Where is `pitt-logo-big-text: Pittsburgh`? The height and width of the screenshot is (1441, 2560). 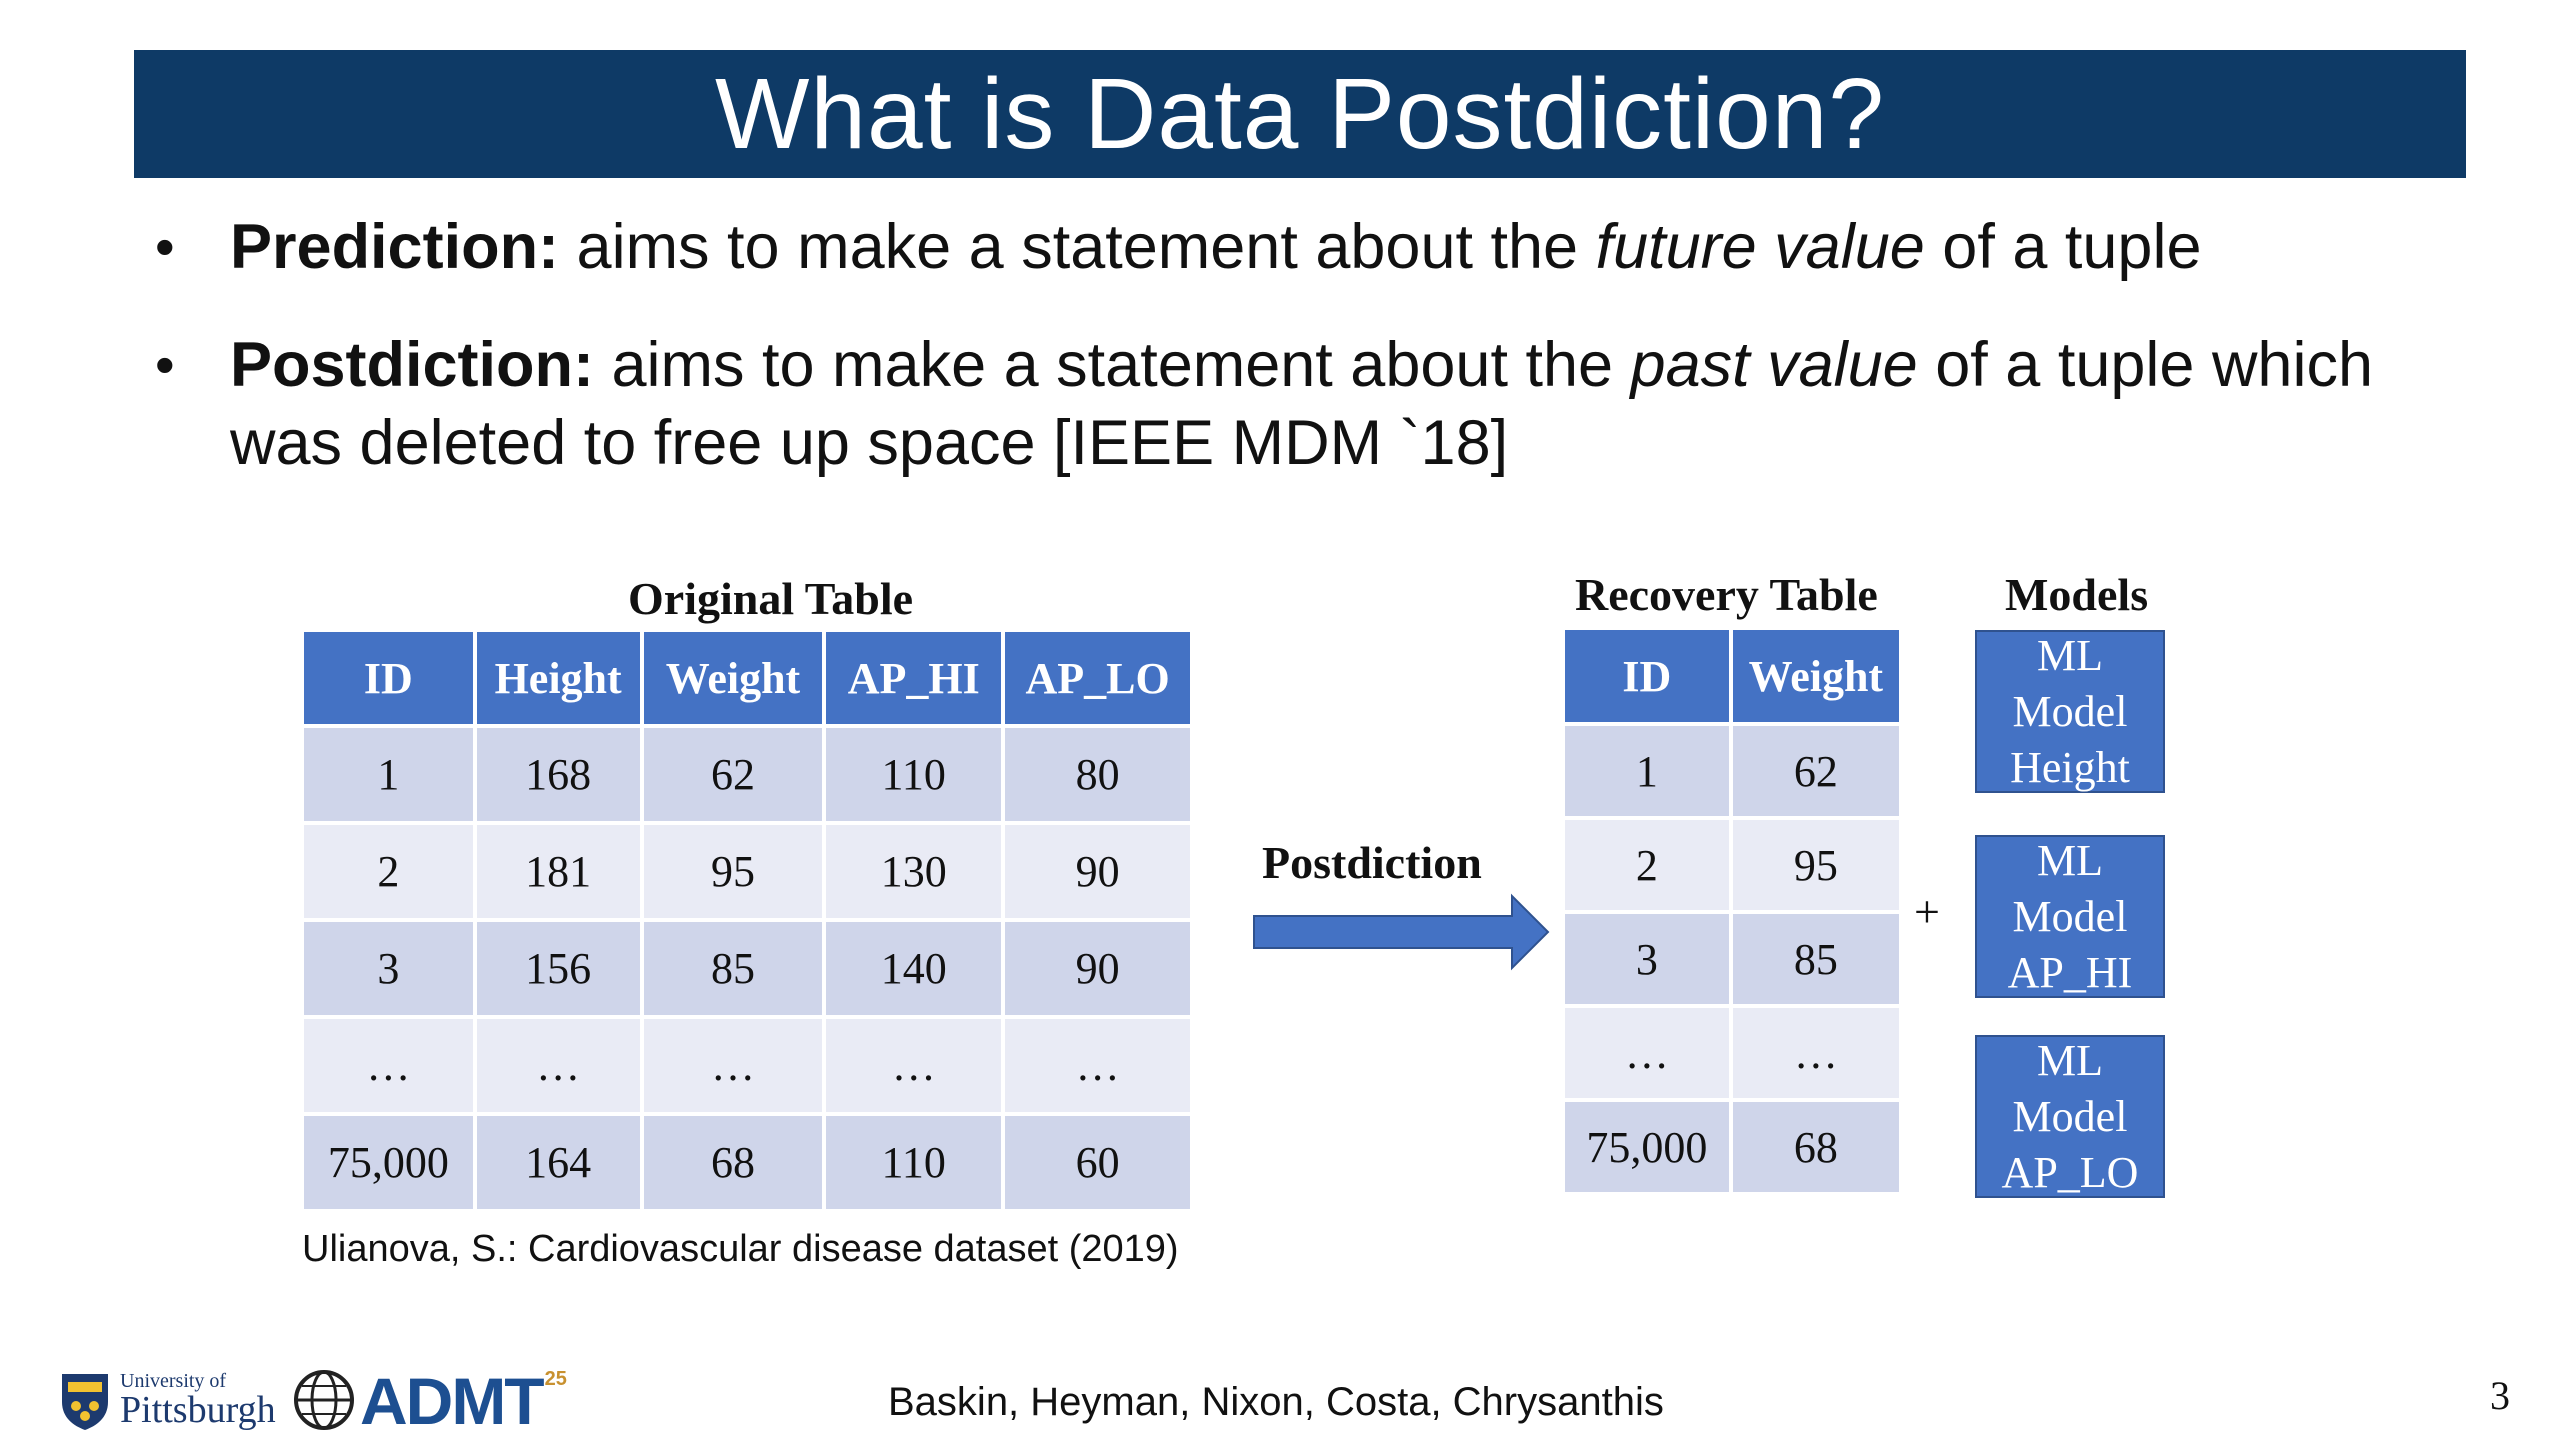
pitt-logo-big-text: Pittsburgh is located at coordinates (198, 1410).